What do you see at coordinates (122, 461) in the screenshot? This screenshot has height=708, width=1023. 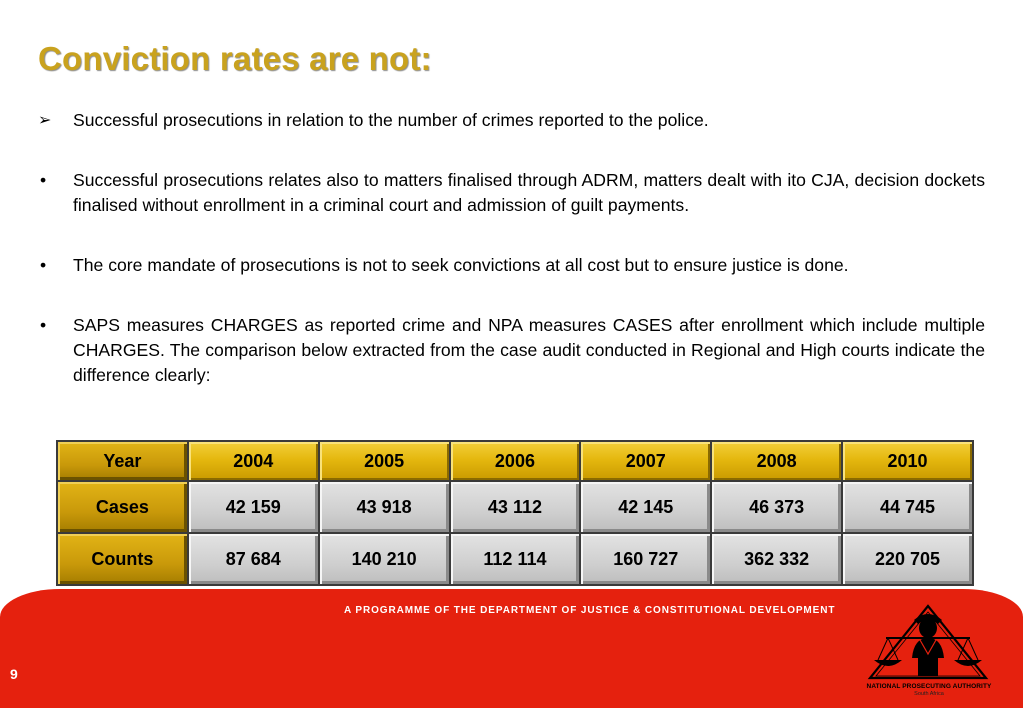 I see `table-header-cell: Year` at bounding box center [122, 461].